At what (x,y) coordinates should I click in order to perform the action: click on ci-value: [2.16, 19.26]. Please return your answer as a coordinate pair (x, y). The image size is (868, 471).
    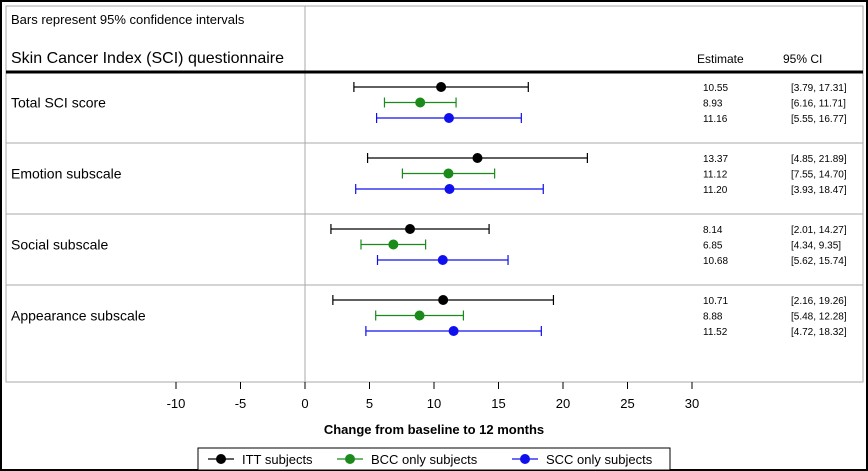
    Looking at the image, I should click on (819, 301).